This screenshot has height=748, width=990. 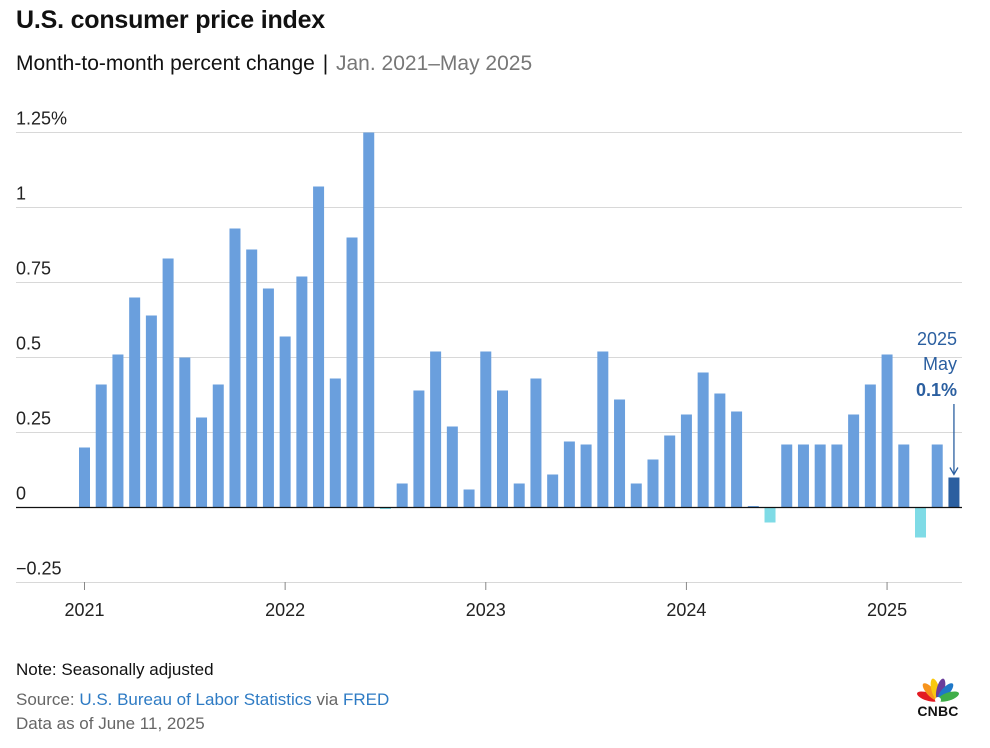 What do you see at coordinates (165, 63) in the screenshot?
I see `subtitle-main: Month-to-month percent change` at bounding box center [165, 63].